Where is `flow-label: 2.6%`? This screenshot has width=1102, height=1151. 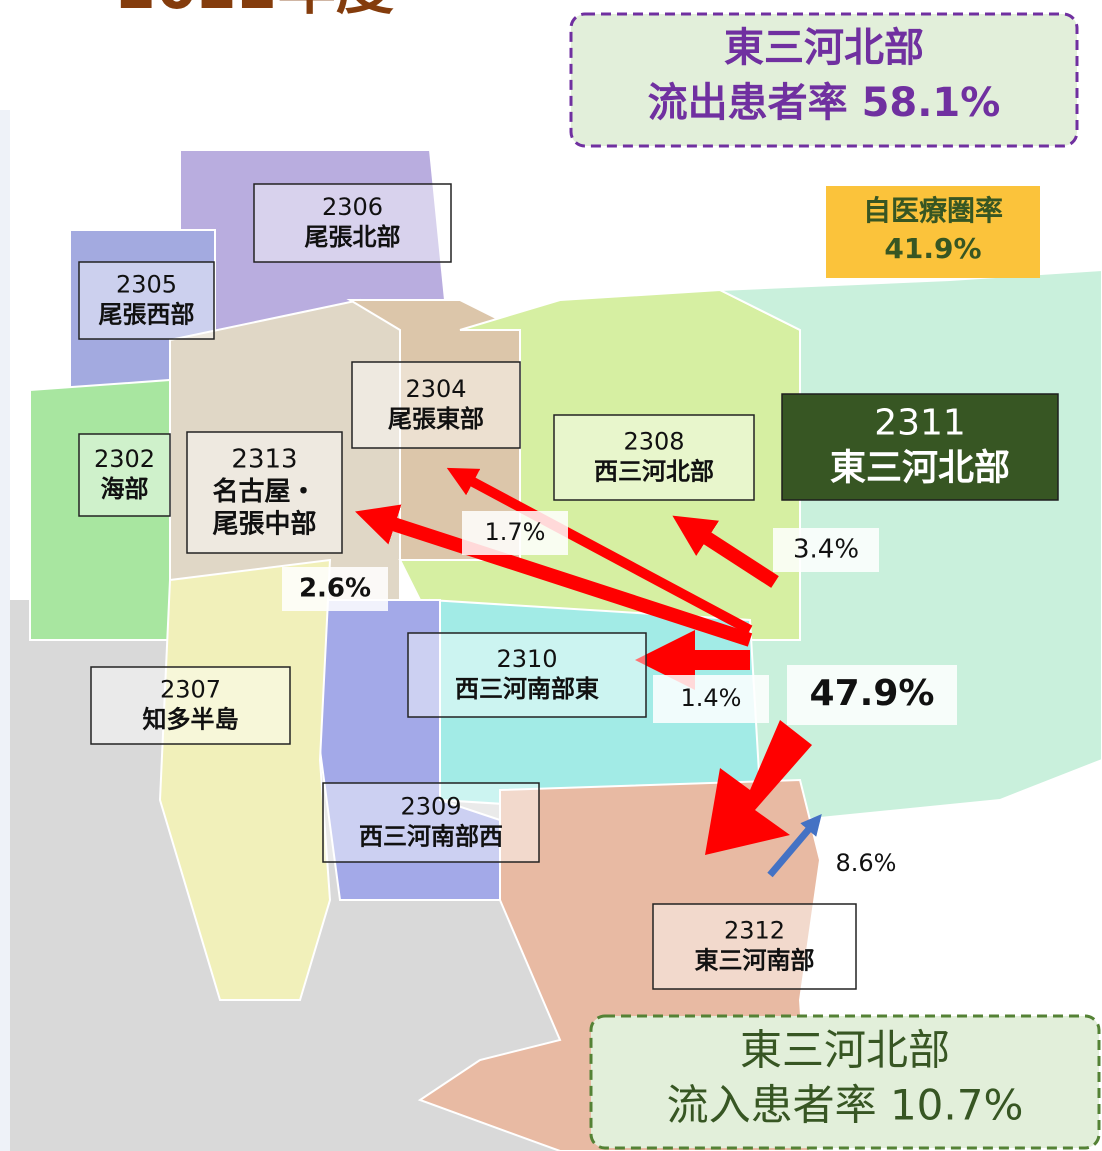
flow-label: 2.6% is located at coordinates (335, 589).